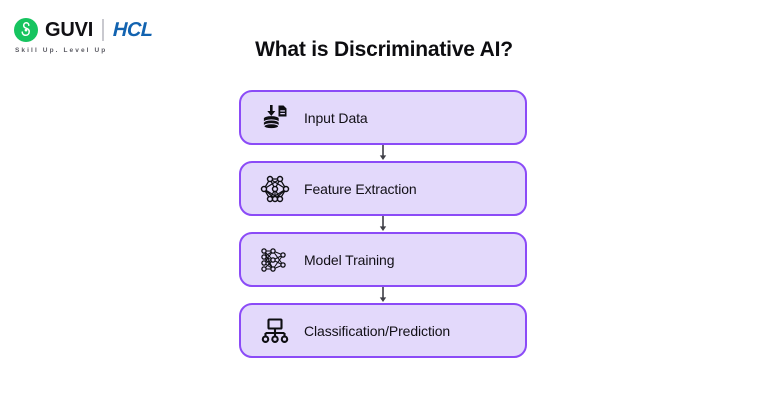 This screenshot has height=403, width=768. I want to click on flow-step-label: Model Training, so click(349, 259).